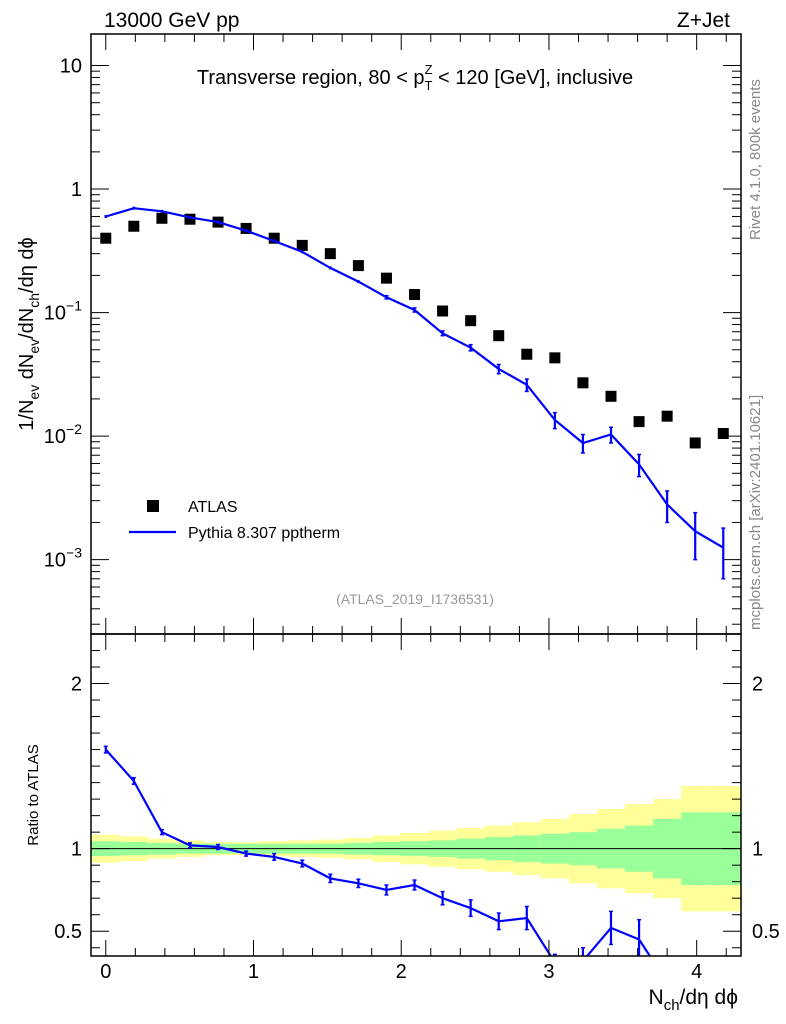 The height and width of the screenshot is (1024, 786). Describe the element at coordinates (74, 553) in the screenshot. I see `y-tick-exponent: −3` at that location.